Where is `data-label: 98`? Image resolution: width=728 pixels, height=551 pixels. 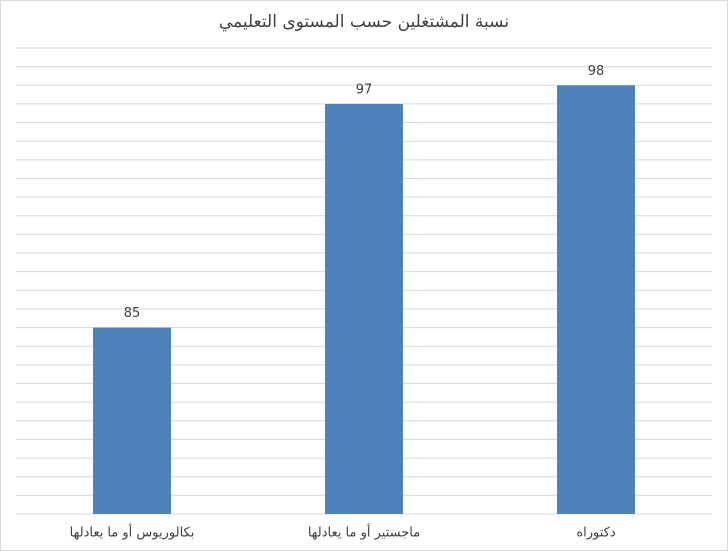
data-label: 98 is located at coordinates (596, 71).